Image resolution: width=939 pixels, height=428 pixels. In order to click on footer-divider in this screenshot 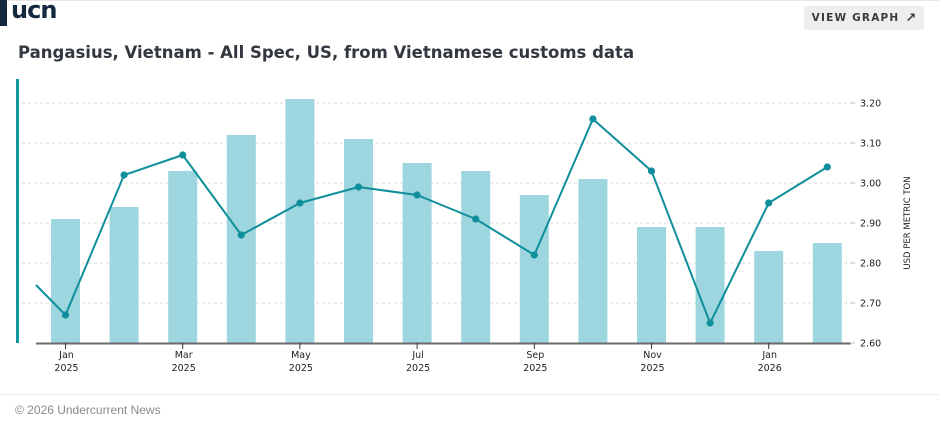, I will do `click(469, 394)`.